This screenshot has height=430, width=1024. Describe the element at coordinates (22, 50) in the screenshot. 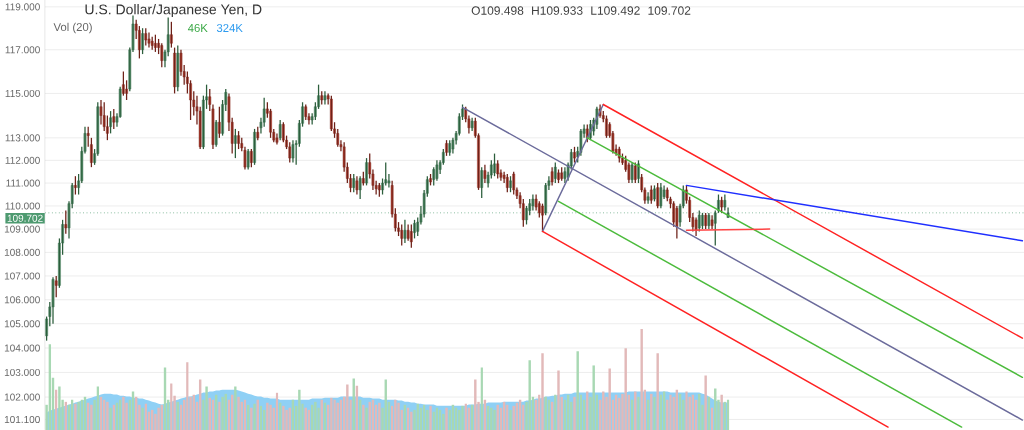

I see `y-tick-label: 117.000` at that location.